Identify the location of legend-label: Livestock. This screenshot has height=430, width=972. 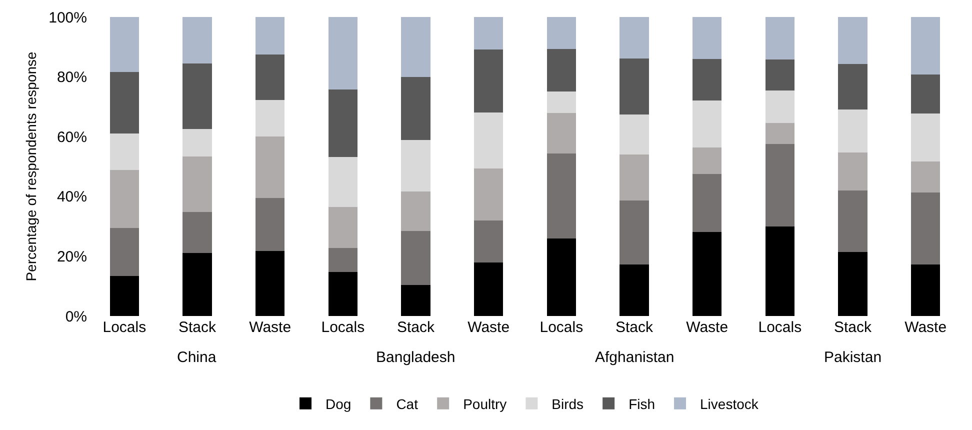
(730, 404).